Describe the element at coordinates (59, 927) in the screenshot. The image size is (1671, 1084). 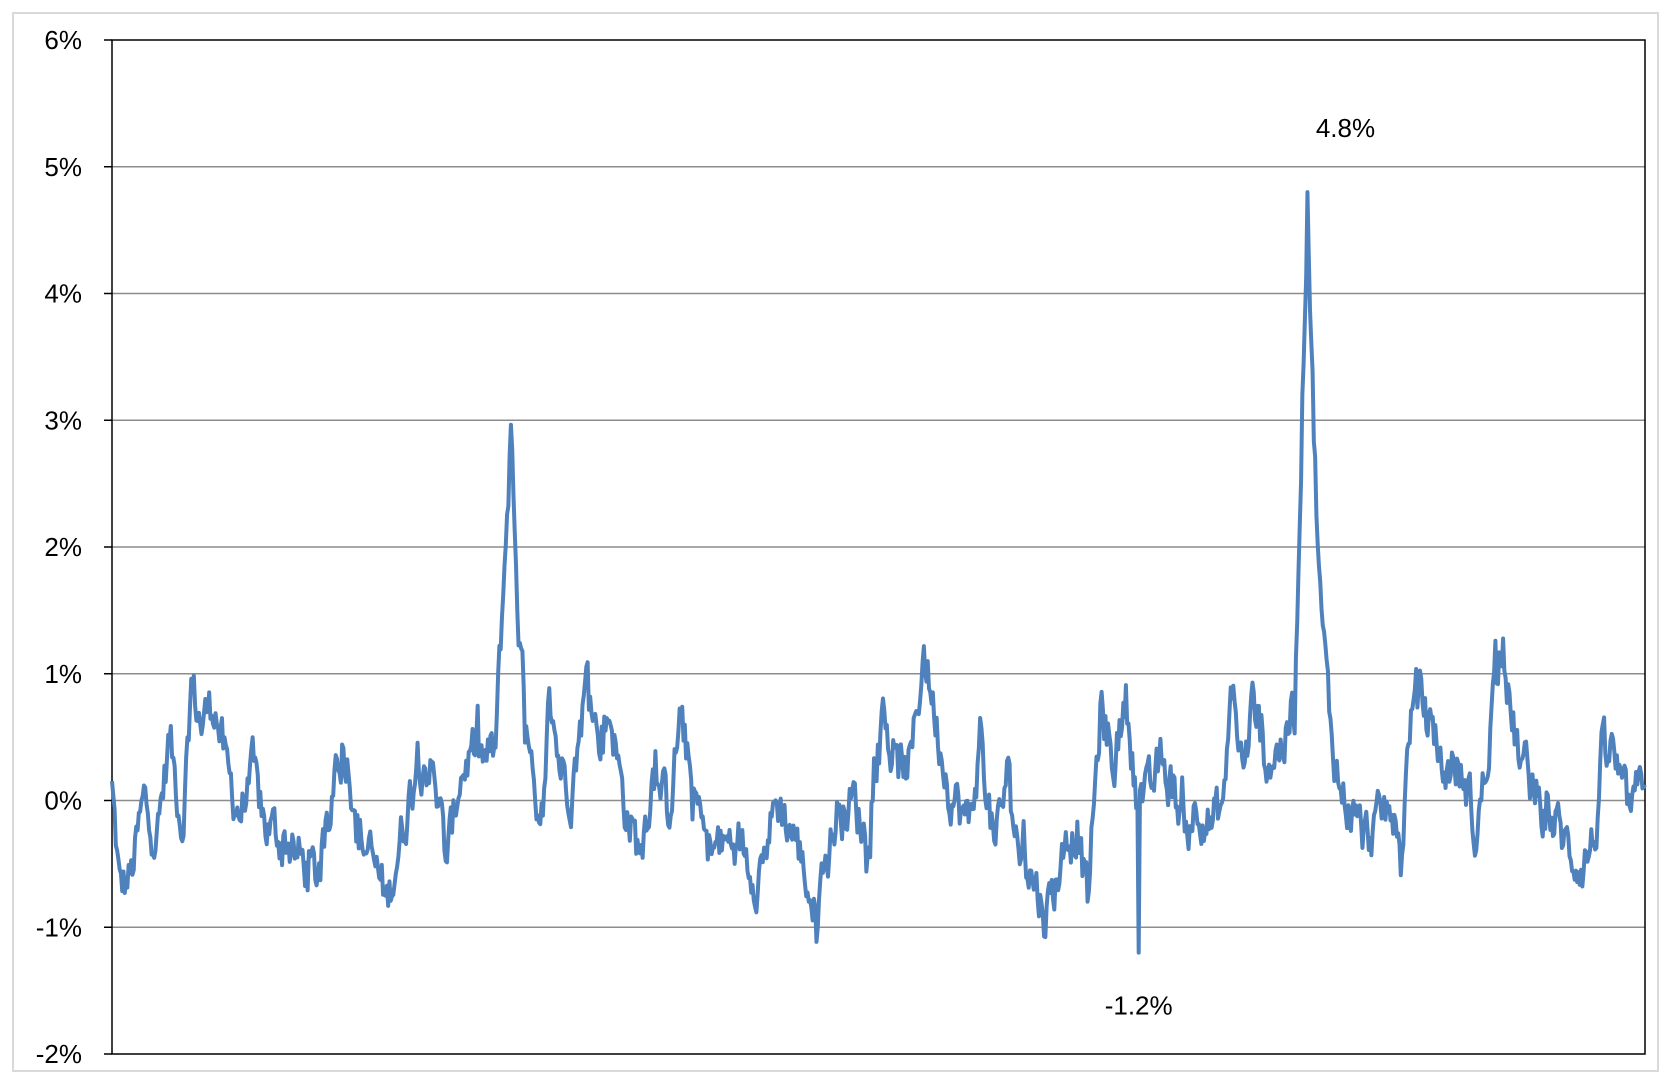
I see `y-tick-label: -1%` at that location.